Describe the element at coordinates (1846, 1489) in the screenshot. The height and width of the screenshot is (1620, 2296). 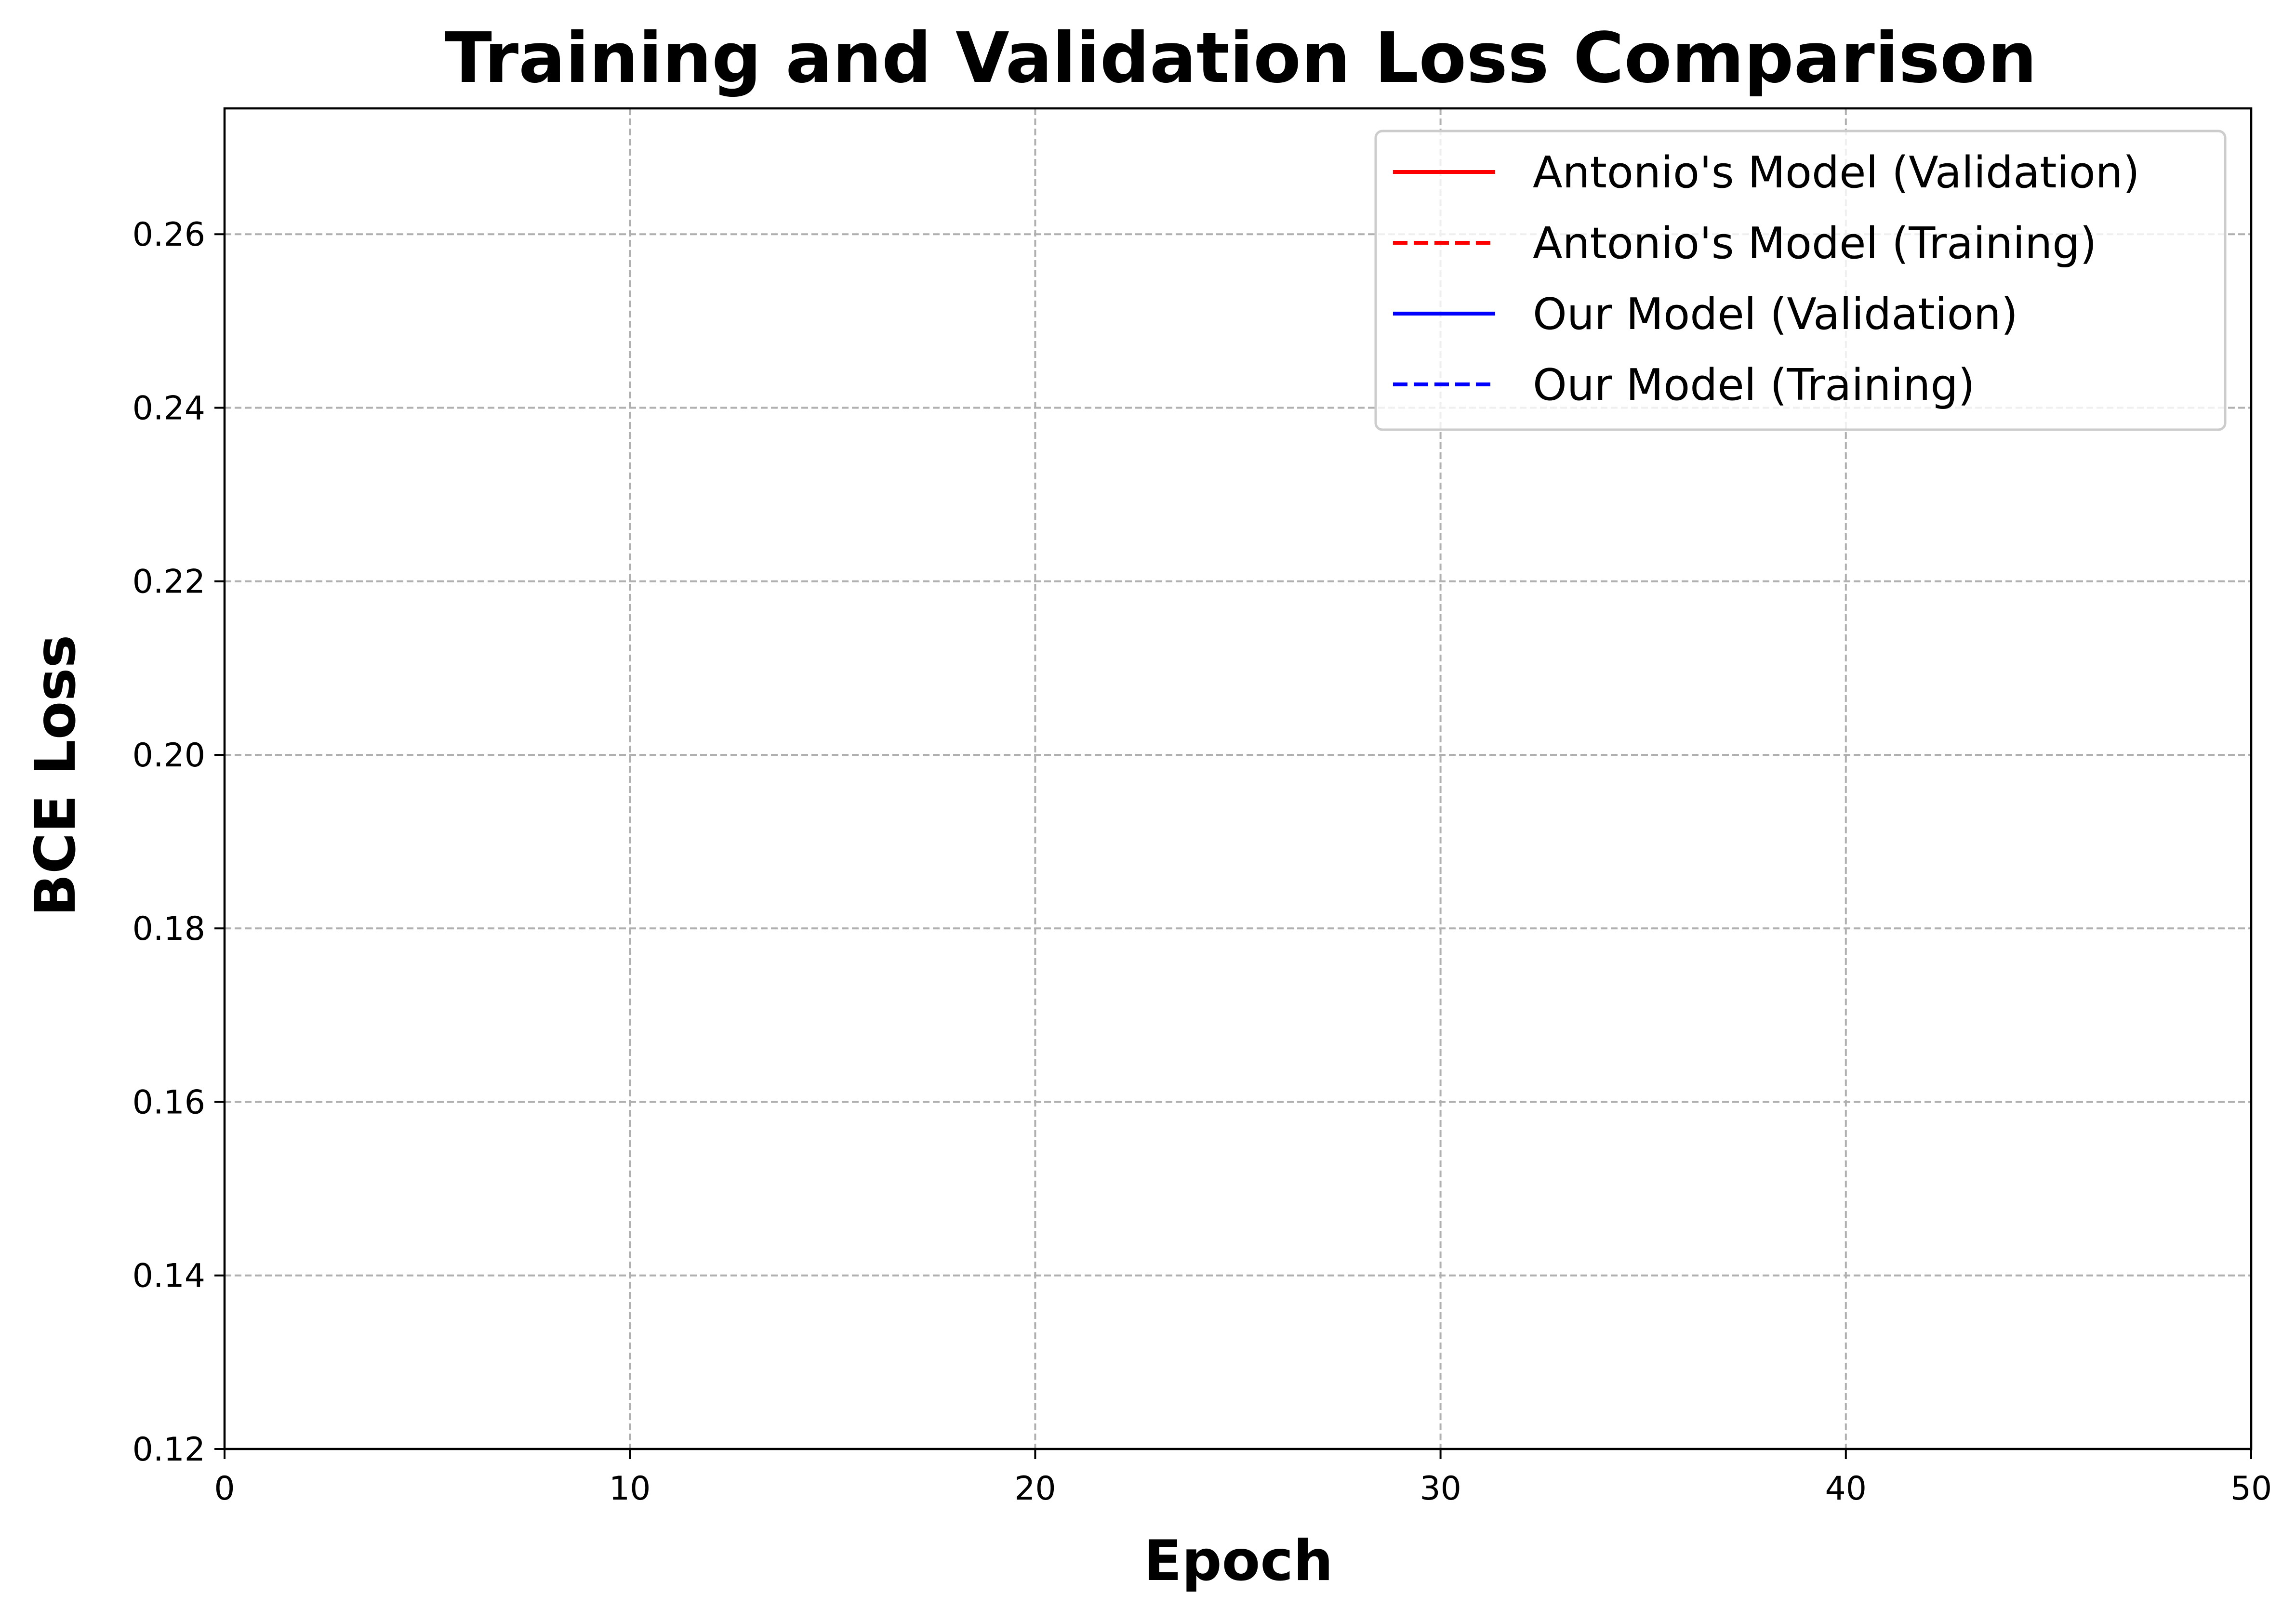
I see `x-tick-label: 40` at that location.